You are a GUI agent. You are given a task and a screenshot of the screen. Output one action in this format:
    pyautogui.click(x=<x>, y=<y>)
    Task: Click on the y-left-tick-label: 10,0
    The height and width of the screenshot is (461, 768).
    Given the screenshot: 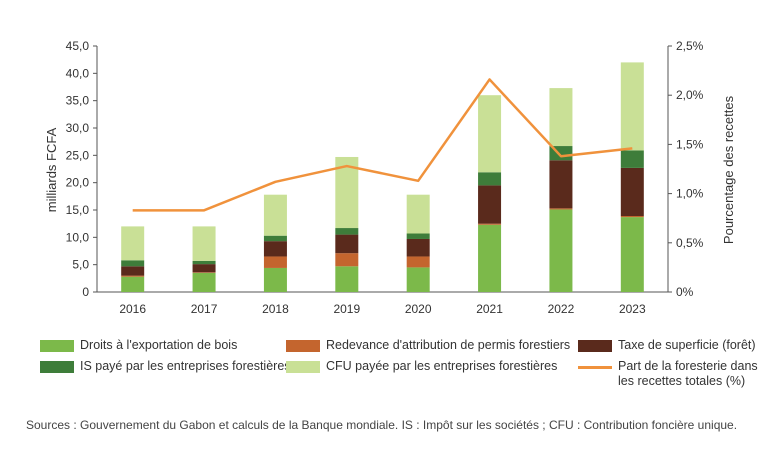 What is the action you would take?
    pyautogui.click(x=78, y=237)
    